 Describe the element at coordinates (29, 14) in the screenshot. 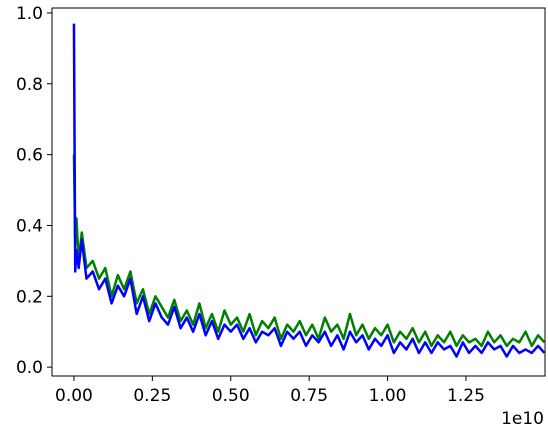

I see `y-tick-label: 1.0` at that location.